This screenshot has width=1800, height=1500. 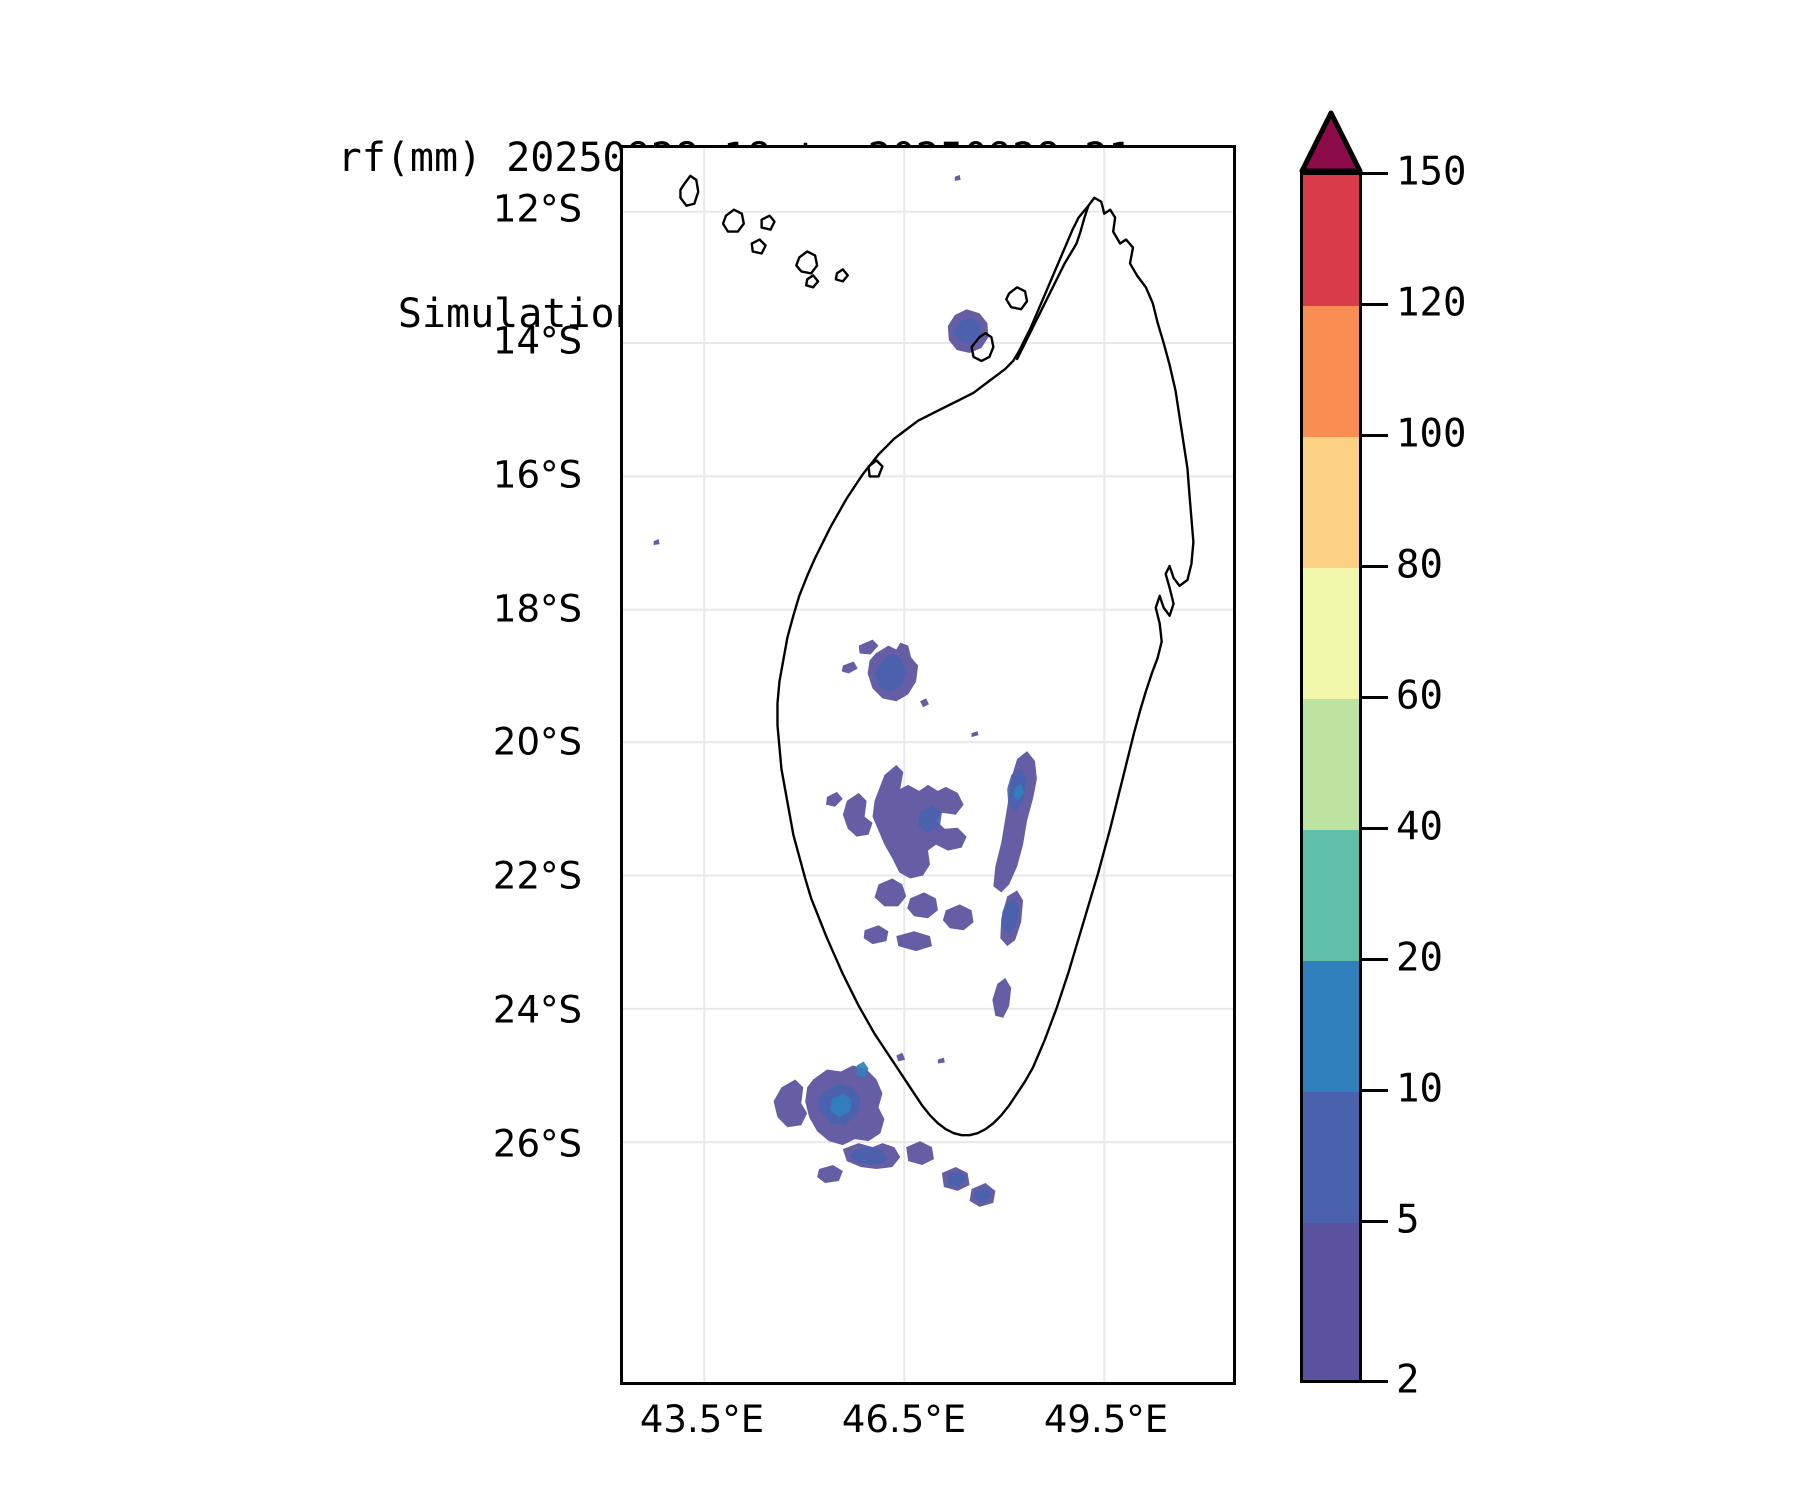 What do you see at coordinates (1431, 172) in the screenshot?
I see `colorbar-label-150: 150` at bounding box center [1431, 172].